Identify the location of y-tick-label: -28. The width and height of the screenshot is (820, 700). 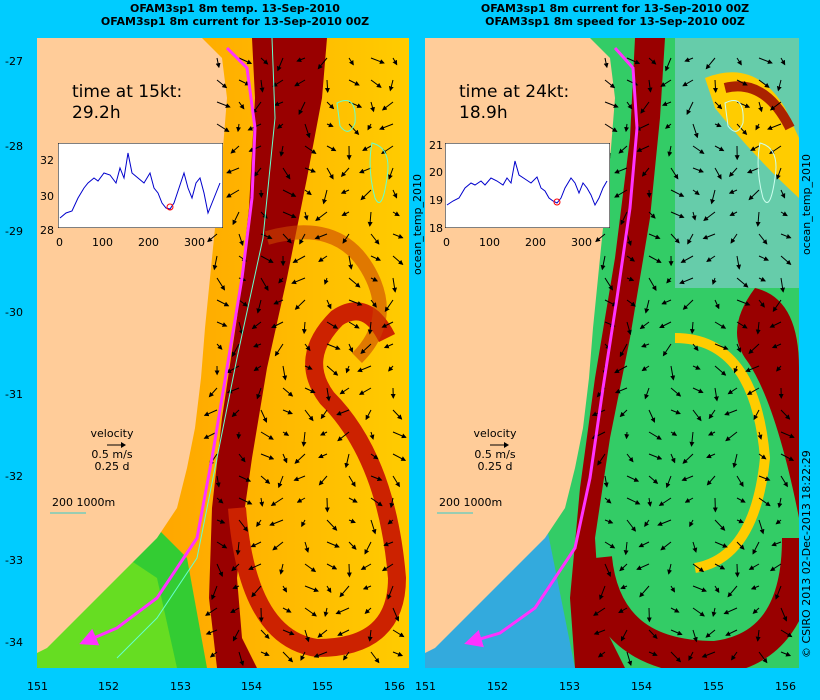
(14, 146).